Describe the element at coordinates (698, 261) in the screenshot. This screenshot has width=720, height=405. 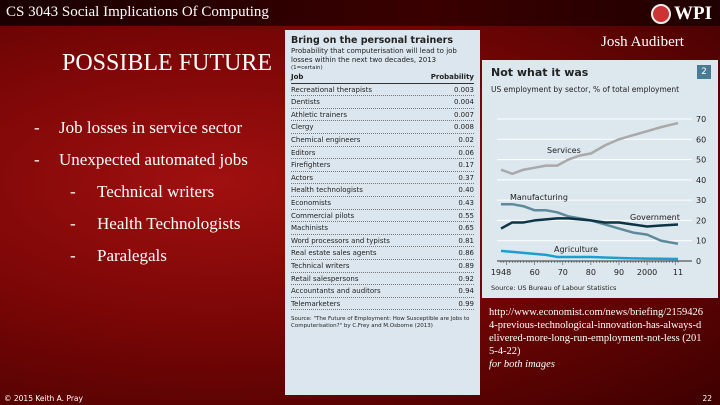
I see `y-tick-label: 0` at that location.